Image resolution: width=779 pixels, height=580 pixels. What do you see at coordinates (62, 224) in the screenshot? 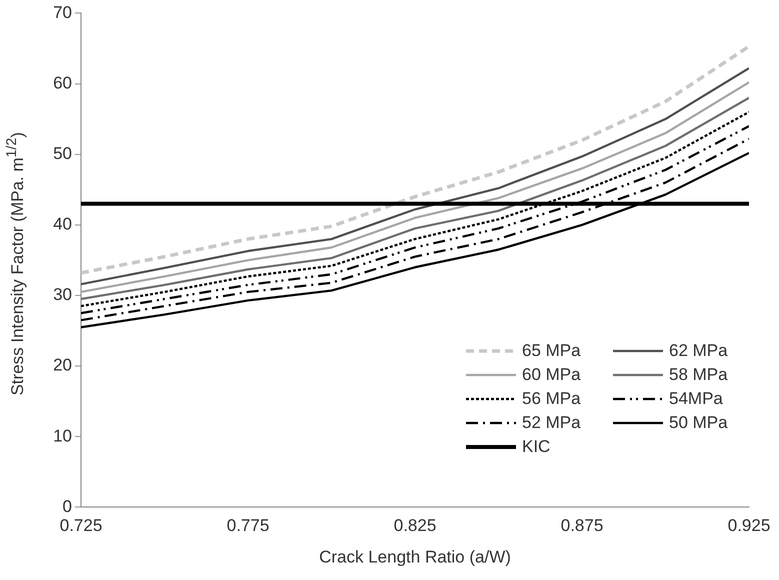
I see `y-tick-label: 40` at bounding box center [62, 224].